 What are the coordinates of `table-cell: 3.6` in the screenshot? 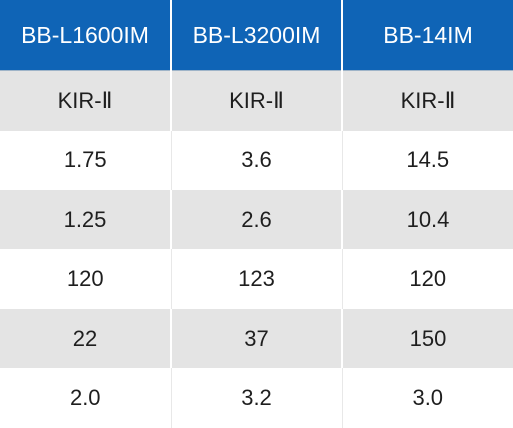 It's located at (256, 160).